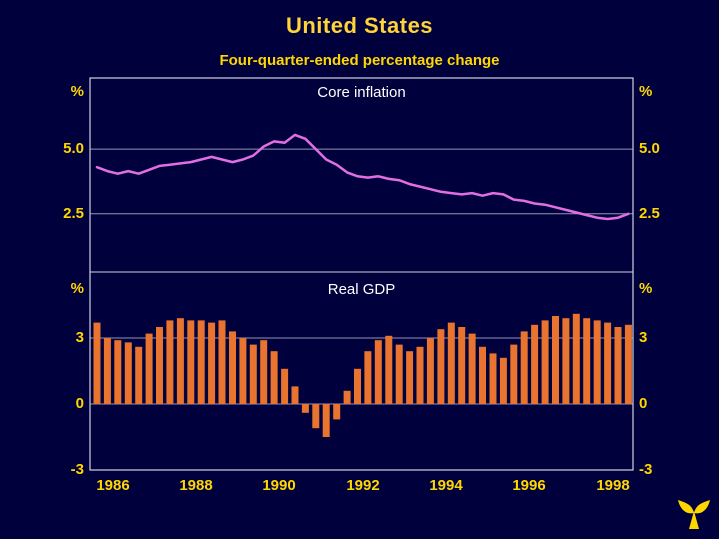 The height and width of the screenshot is (539, 719). Describe the element at coordinates (361, 92) in the screenshot. I see `panel-title-core-inflation: Core inflation` at that location.